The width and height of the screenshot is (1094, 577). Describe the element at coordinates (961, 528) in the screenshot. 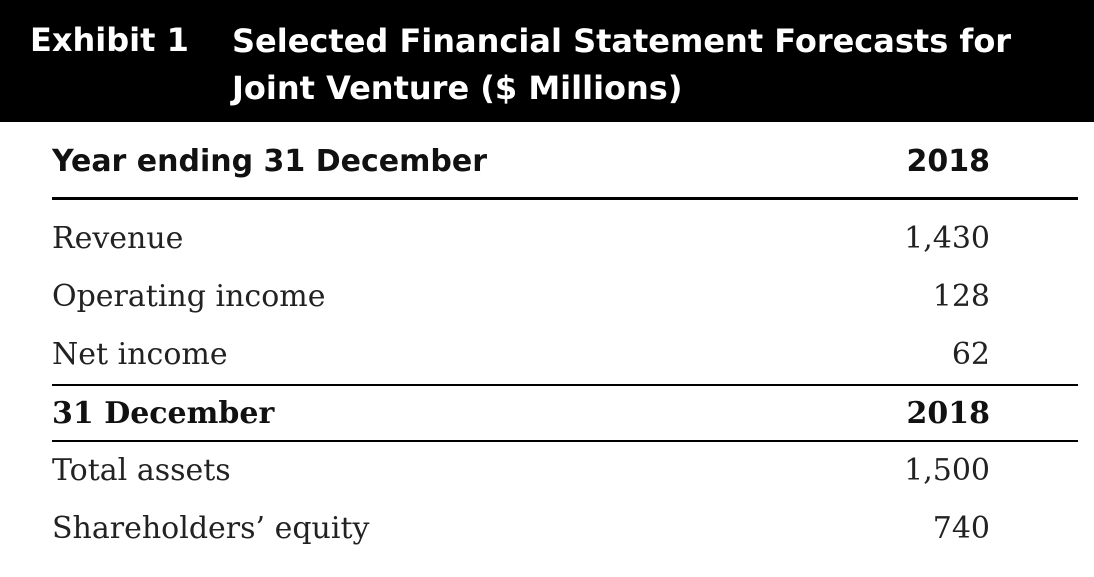

I see `row-value: 740` at that location.